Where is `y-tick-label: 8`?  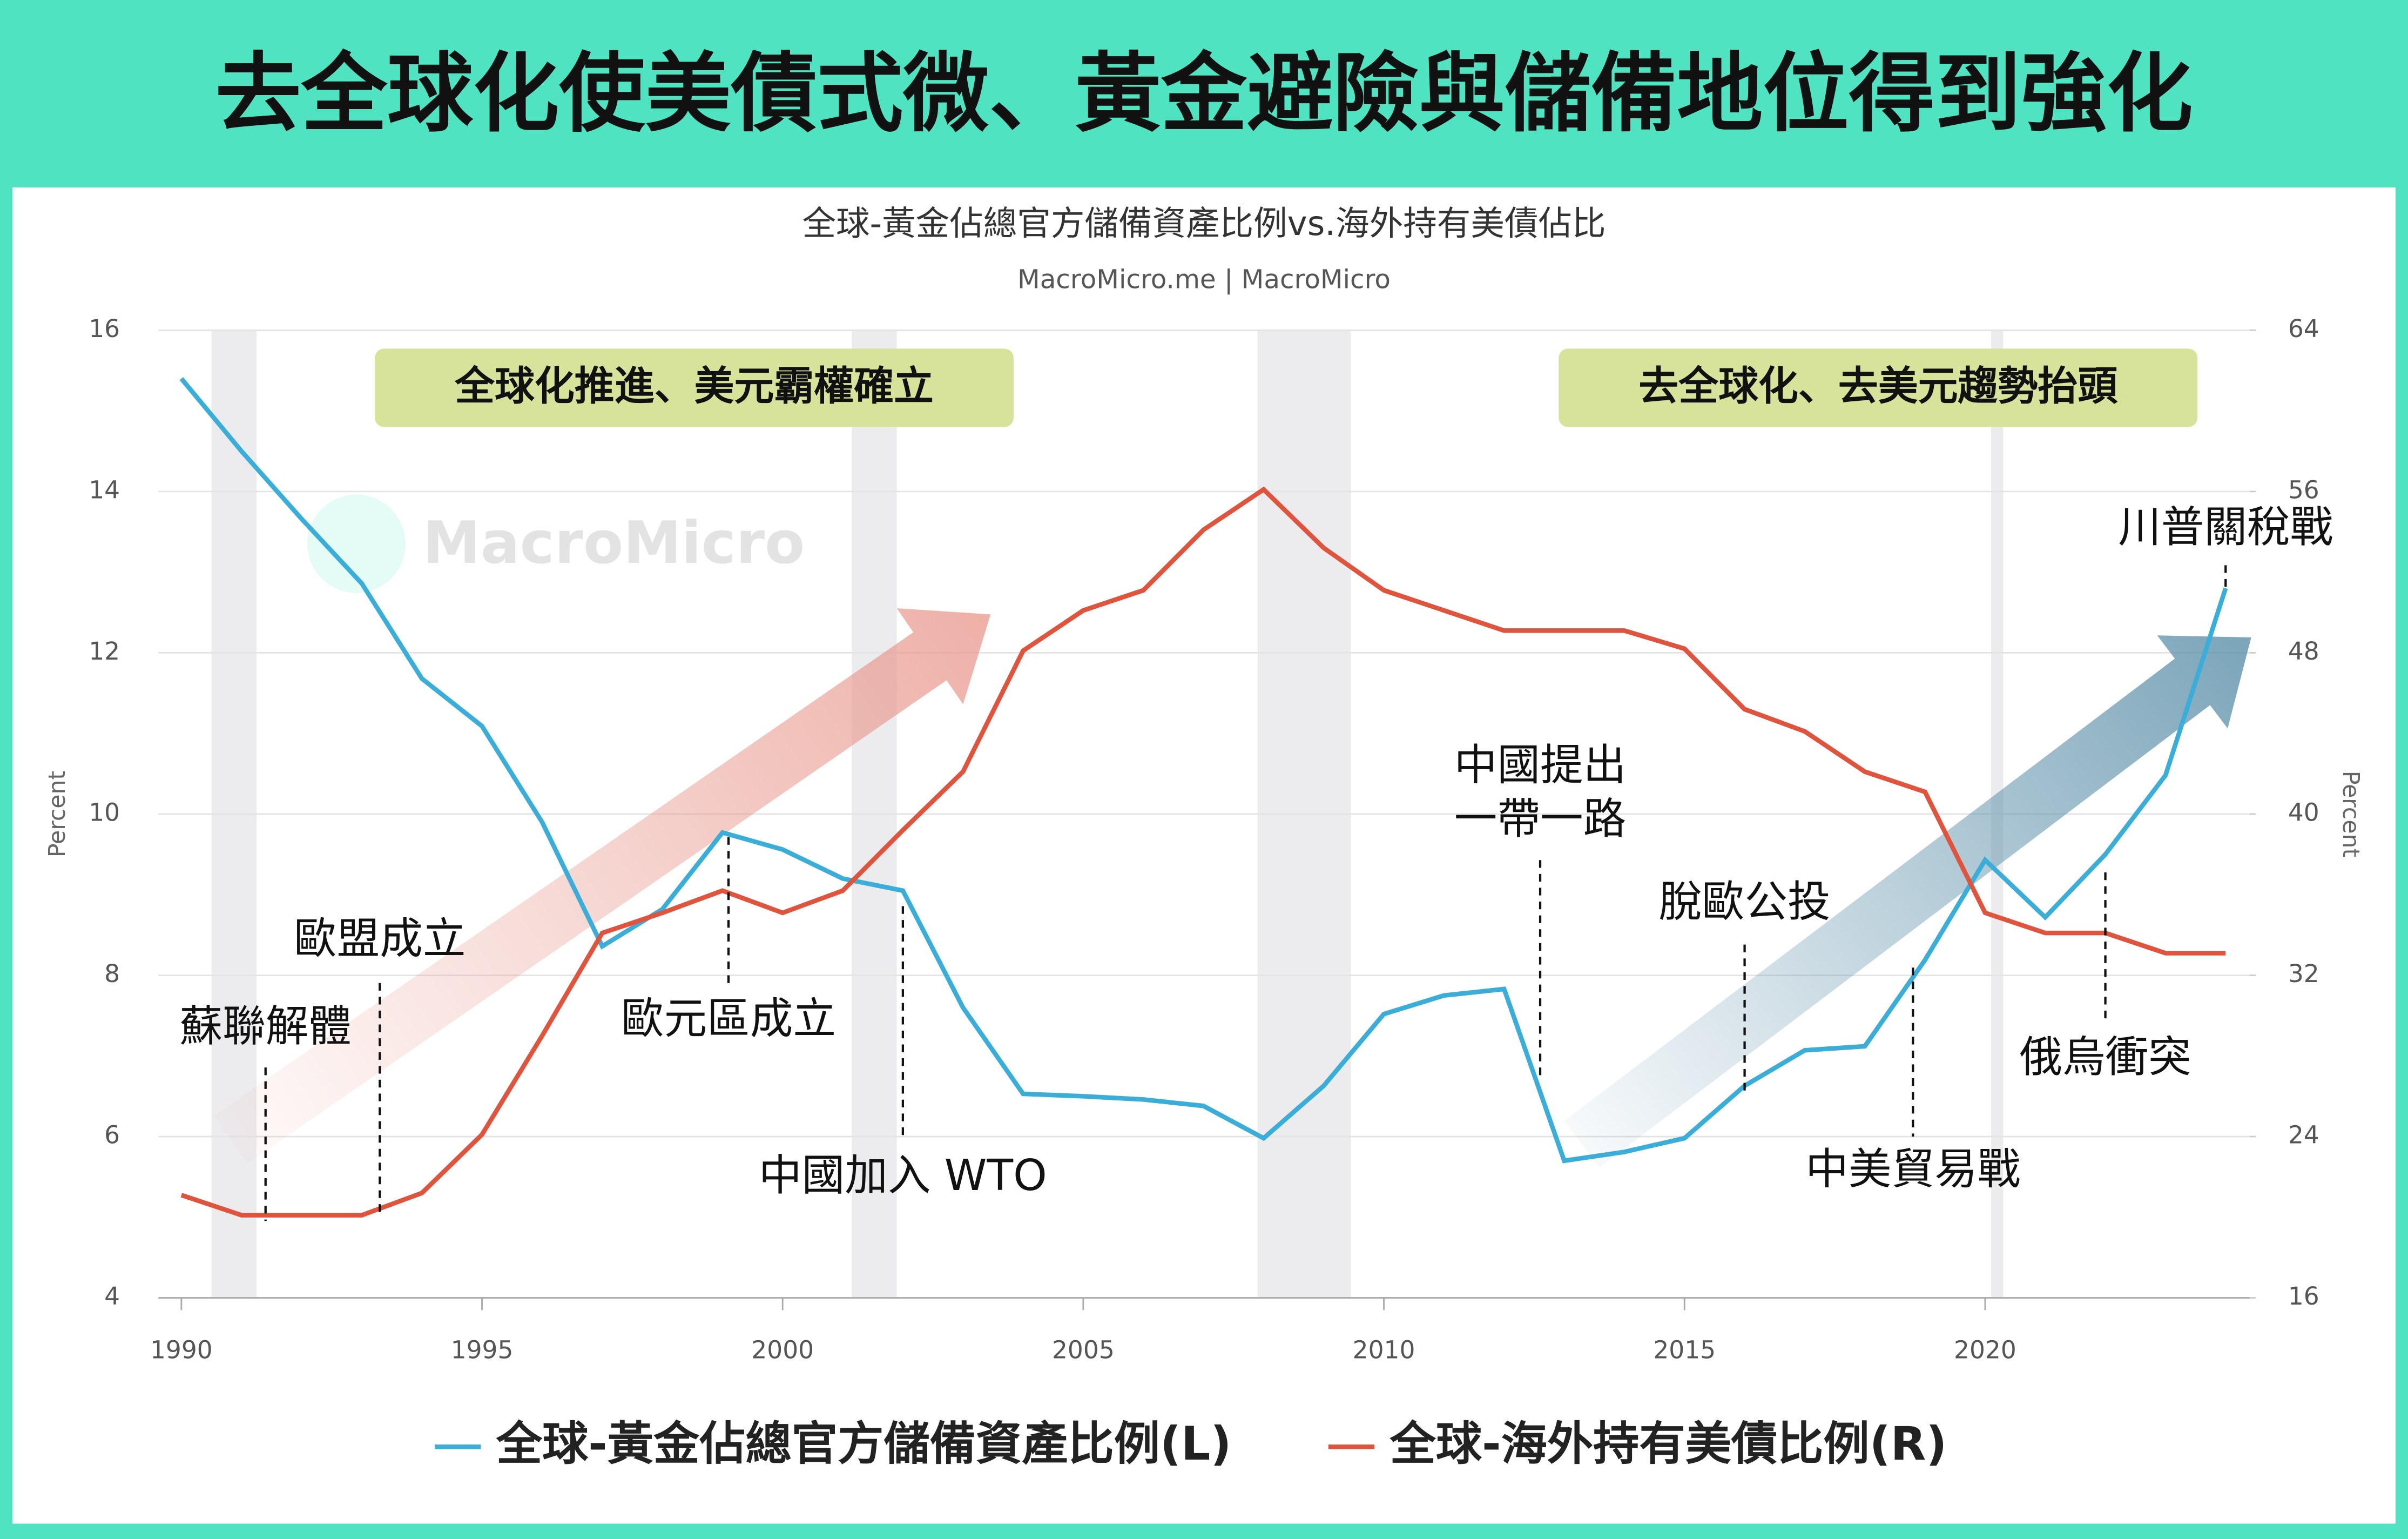
y-tick-label: 8 is located at coordinates (112, 974).